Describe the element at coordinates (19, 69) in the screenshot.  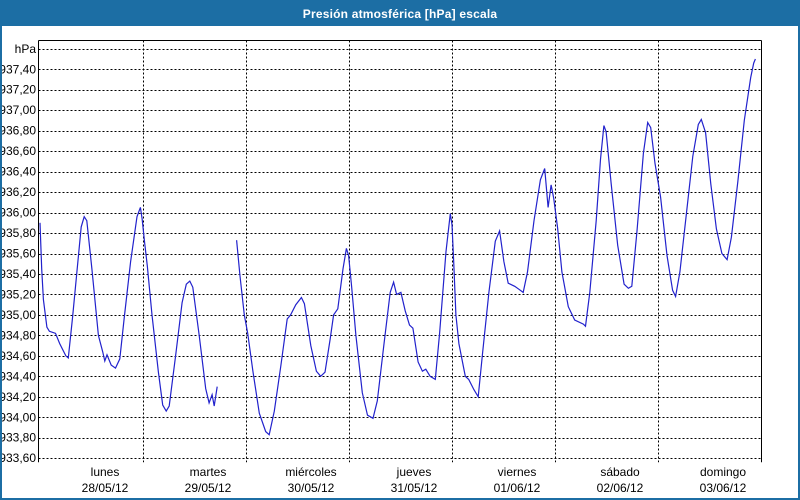
I see `y-tick-label: 937,40` at that location.